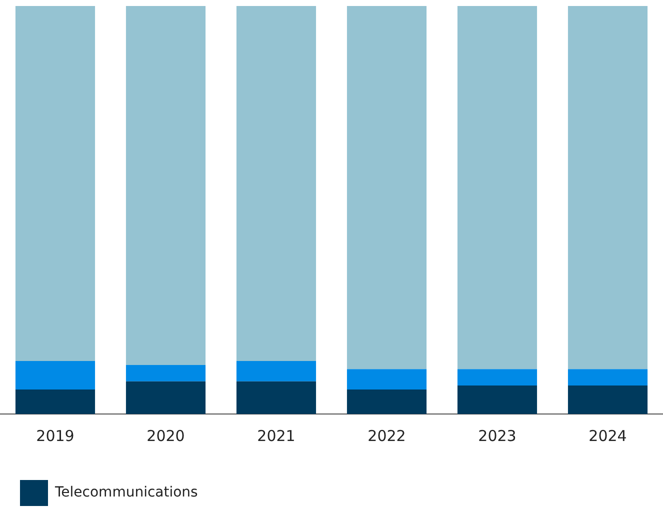  I want to click on x-tick-label: 2024, so click(607, 435).